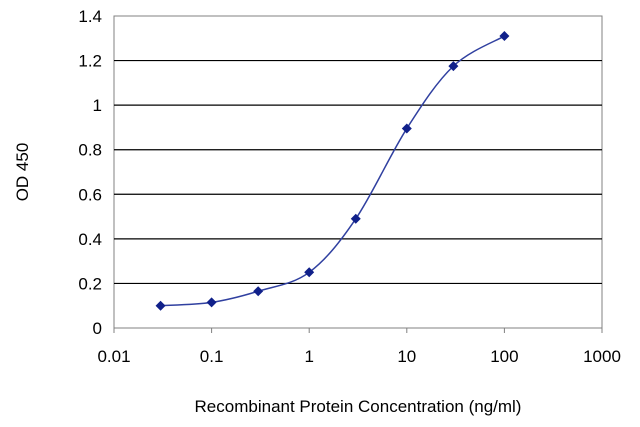 The height and width of the screenshot is (427, 640). I want to click on y-tick-label: 0.6, so click(90, 194).